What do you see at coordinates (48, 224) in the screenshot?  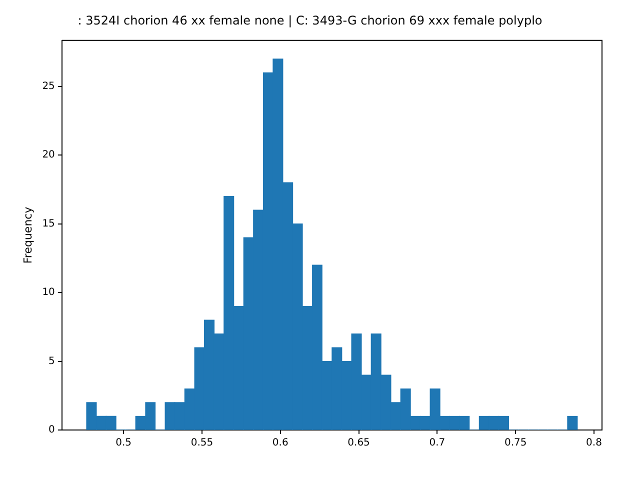 I see `y-tick-label: 15` at bounding box center [48, 224].